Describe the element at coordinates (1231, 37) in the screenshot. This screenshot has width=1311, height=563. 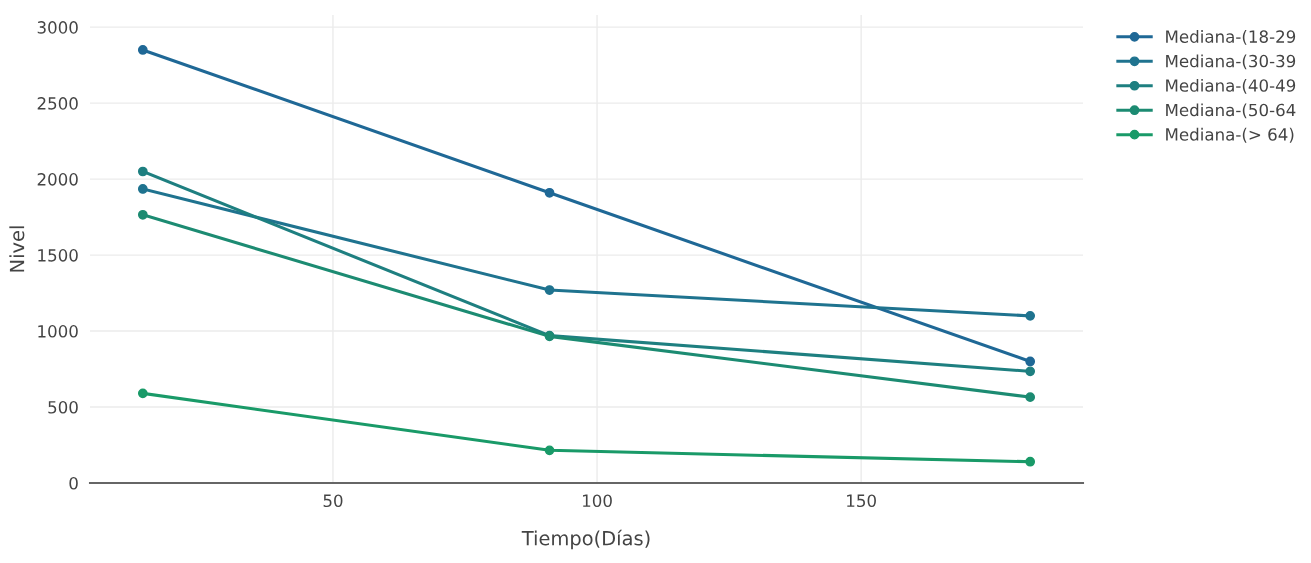
I see `legend-label: Mediana-(18-29` at that location.